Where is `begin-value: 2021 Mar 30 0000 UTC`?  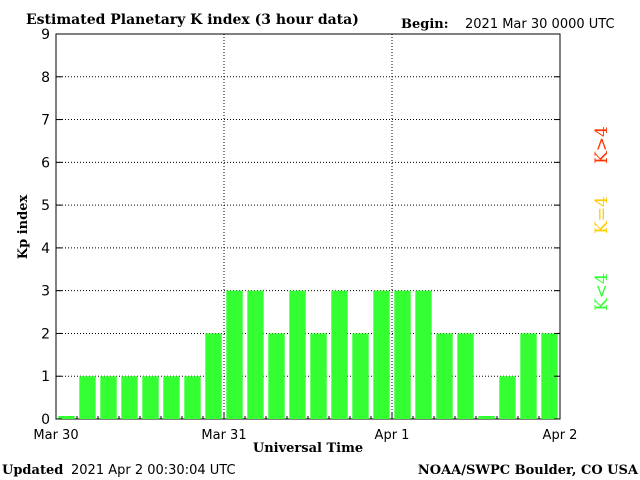
begin-value: 2021 Mar 30 0000 UTC is located at coordinates (540, 24).